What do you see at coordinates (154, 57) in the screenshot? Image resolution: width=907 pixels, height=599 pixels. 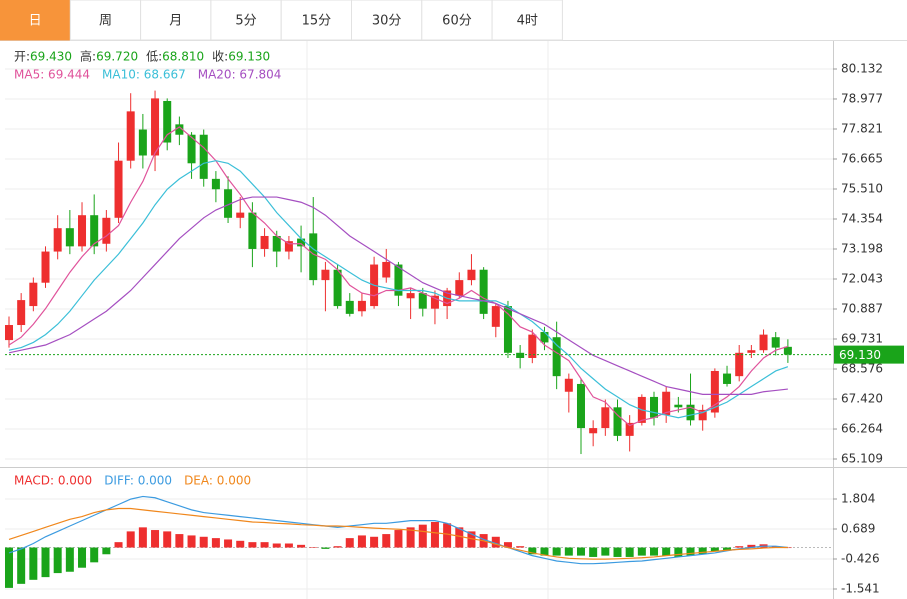 I see `info-label: 低:` at bounding box center [154, 57].